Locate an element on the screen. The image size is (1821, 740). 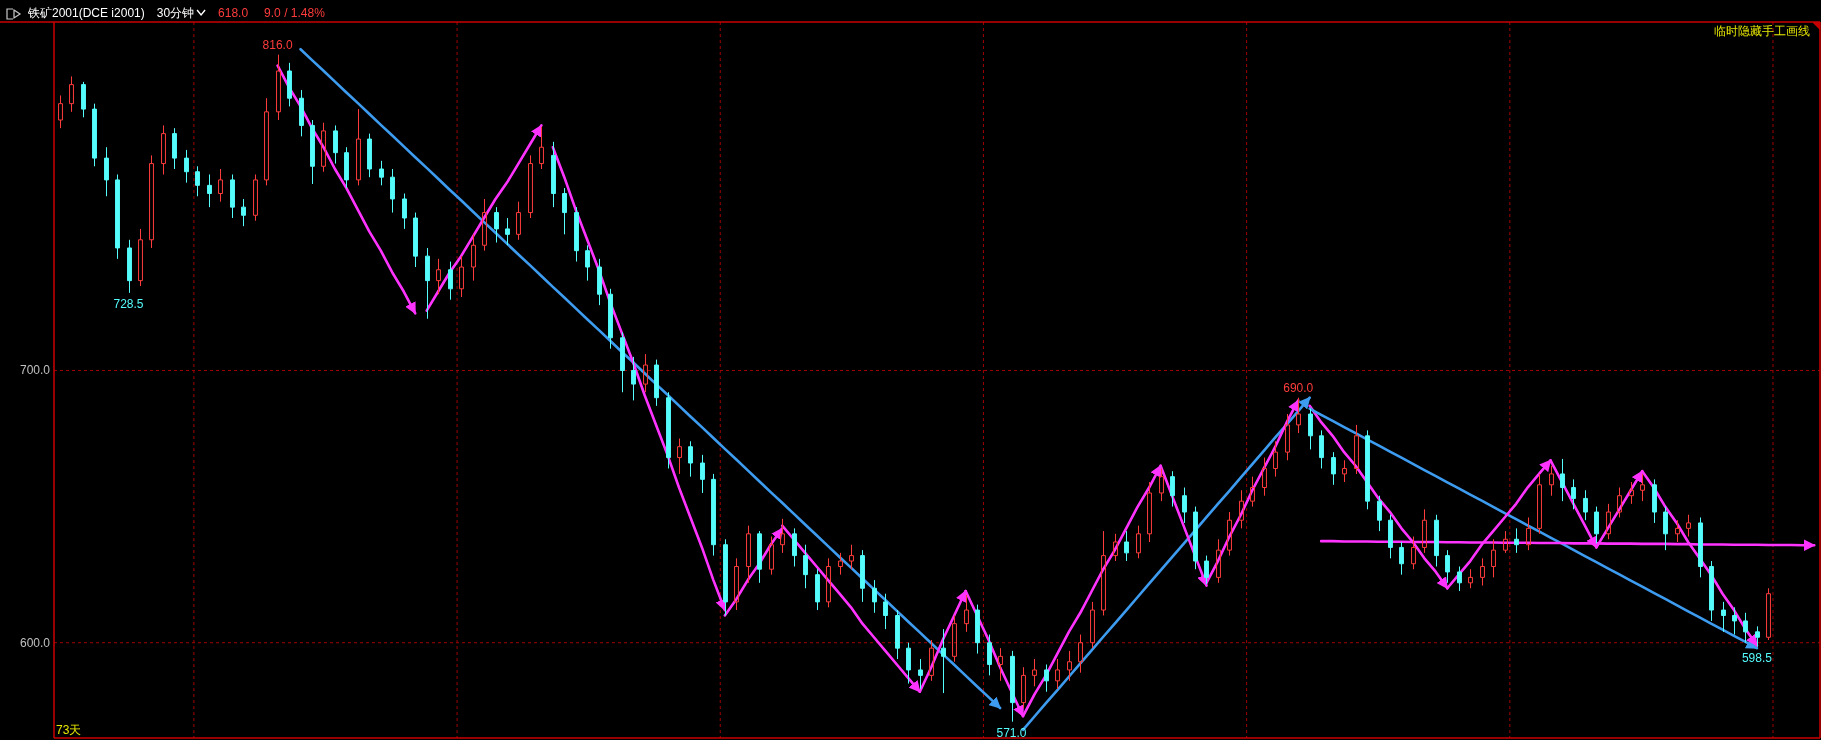
price-label: 690.0 is located at coordinates (1298, 387).